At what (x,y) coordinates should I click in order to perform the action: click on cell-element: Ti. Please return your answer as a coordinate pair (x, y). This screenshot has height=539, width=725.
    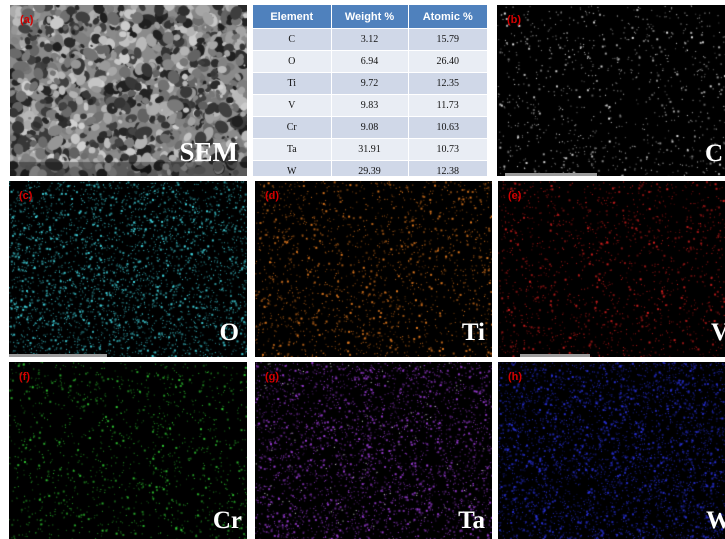
    Looking at the image, I should click on (292, 83).